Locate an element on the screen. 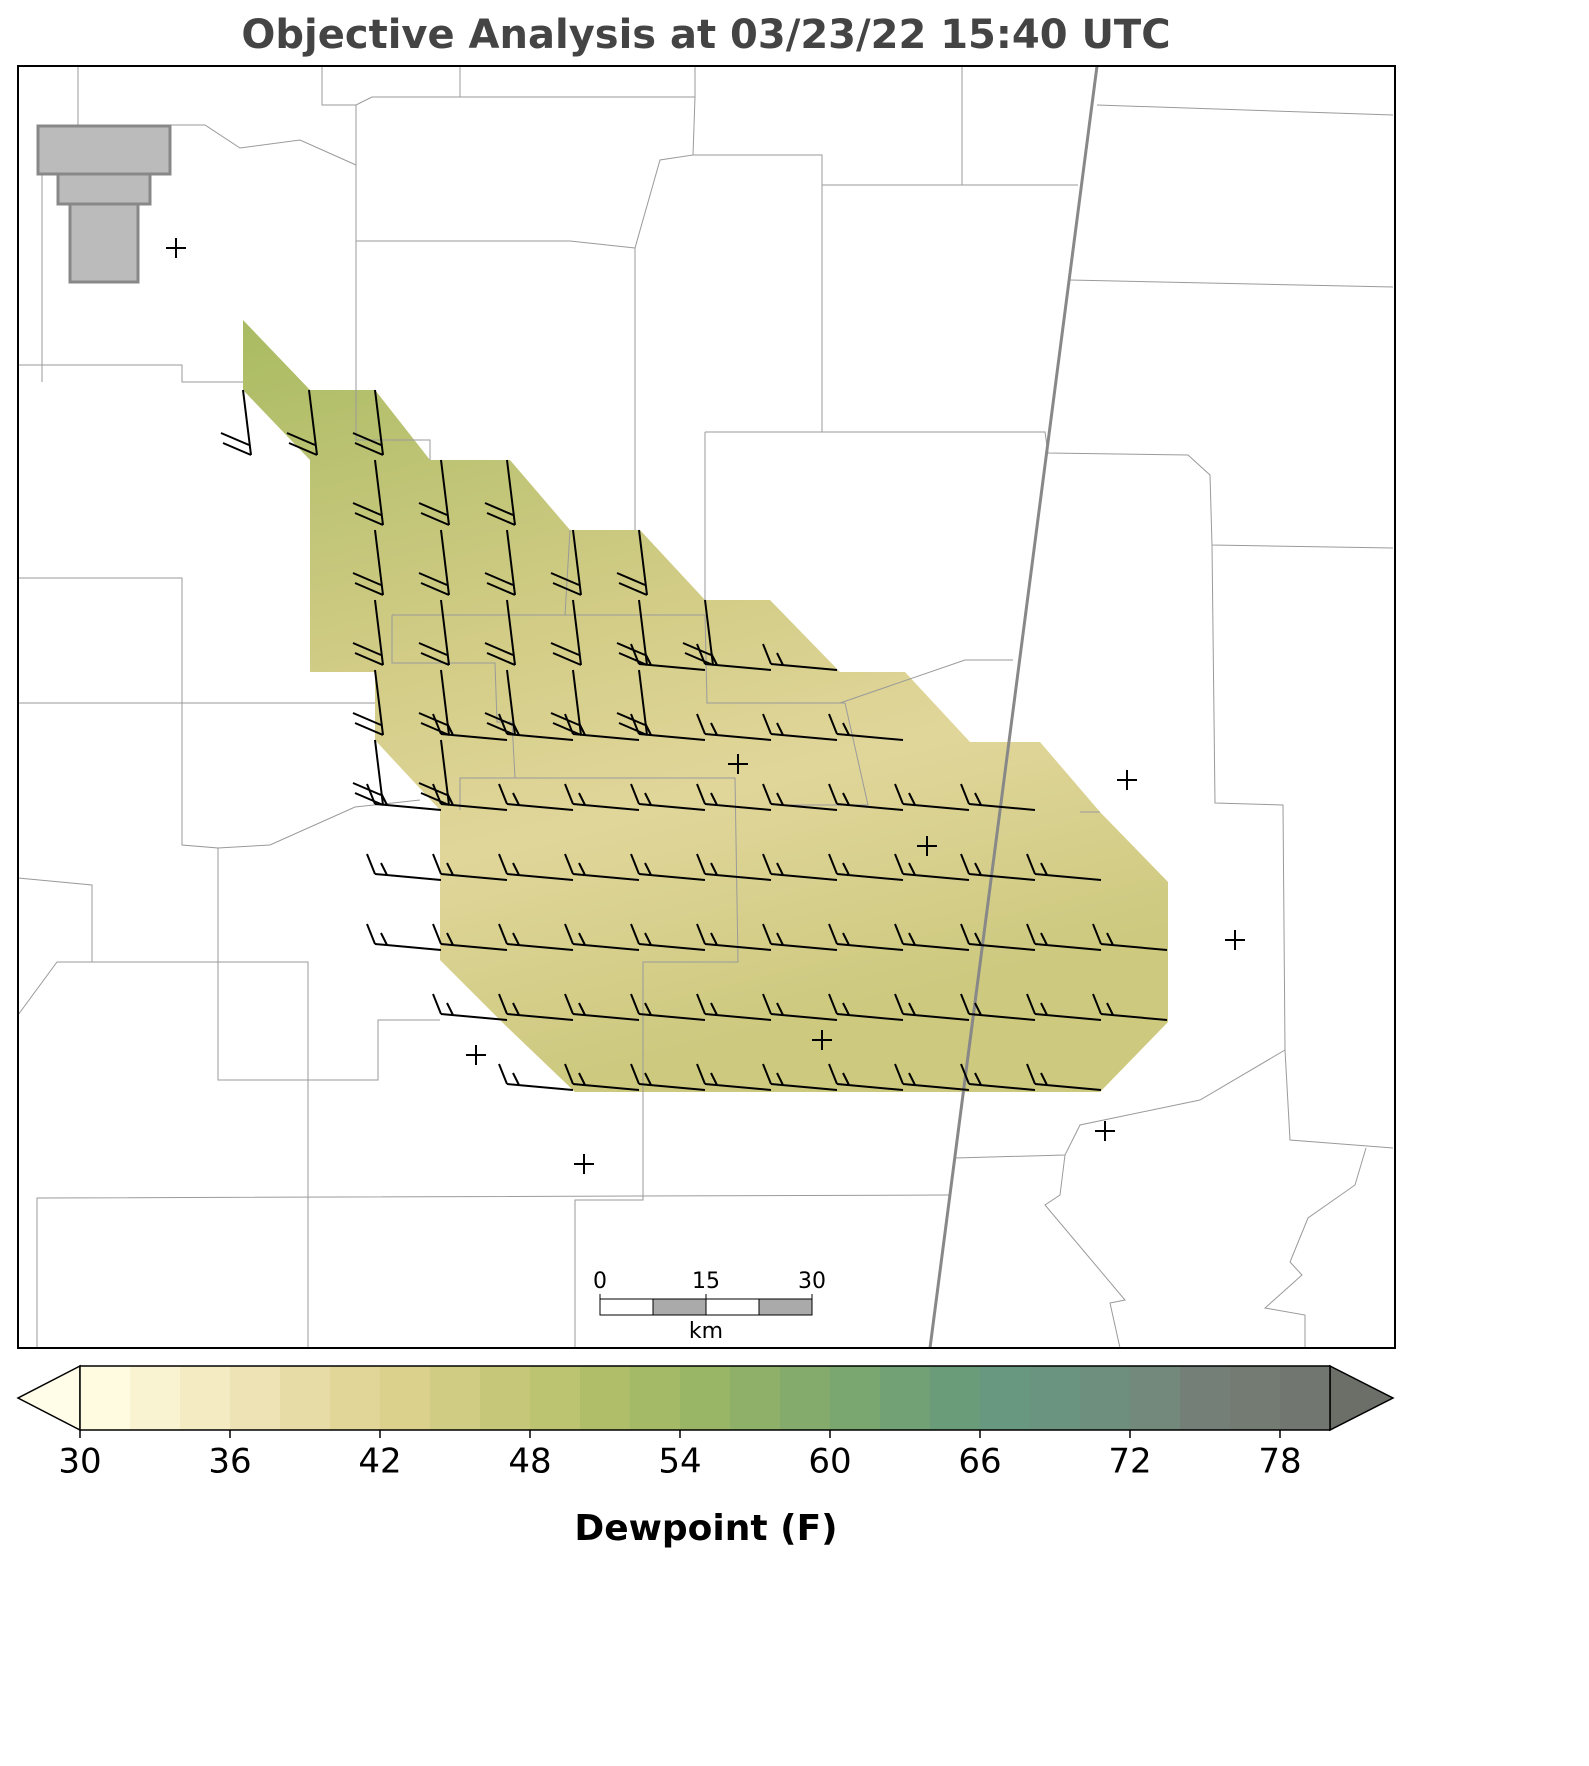 The height and width of the screenshot is (1766, 1589). title: Objective Analysis at 03/23/22 15:40 UTC is located at coordinates (705, 35).